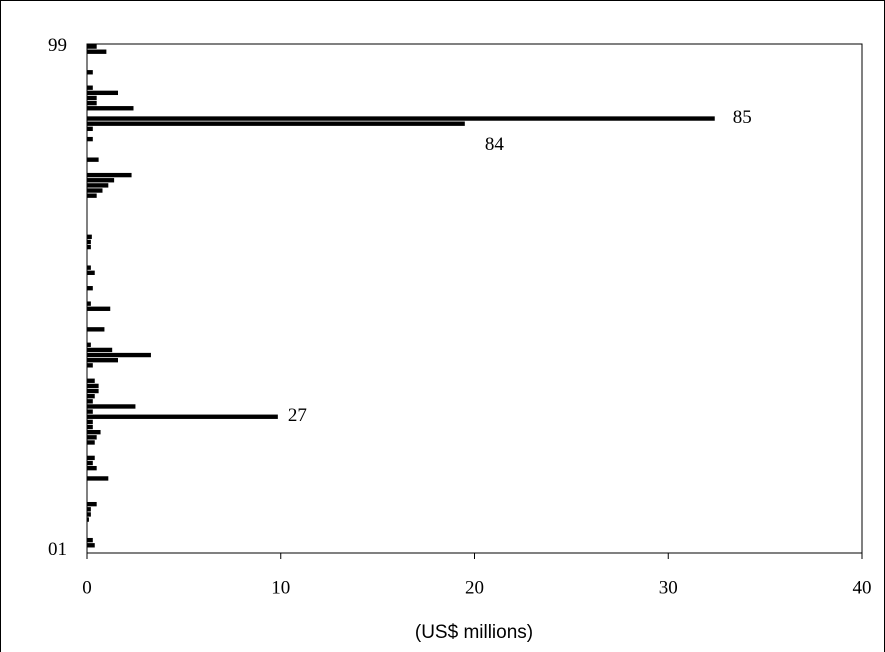 The image size is (885, 652). I want to click on x-tick-label: 30, so click(668, 587).